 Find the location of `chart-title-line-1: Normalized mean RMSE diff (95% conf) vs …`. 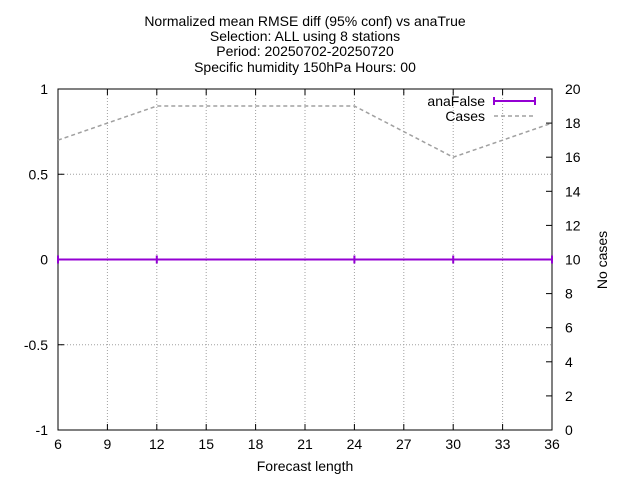

chart-title-line-1: Normalized mean RMSE diff (95% conf) vs … is located at coordinates (305, 21).